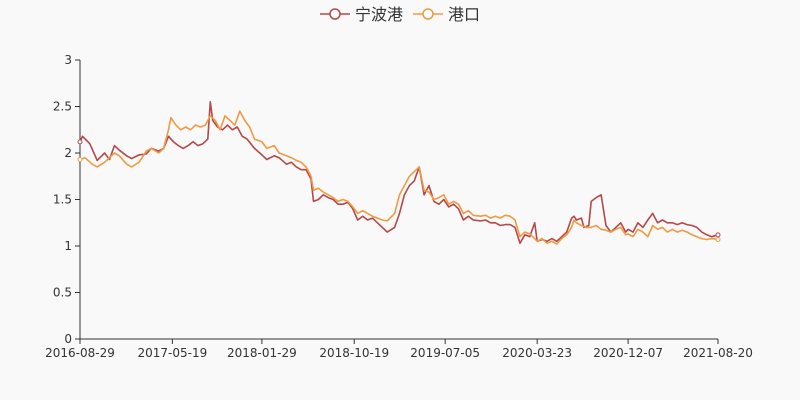 This screenshot has width=800, height=400. What do you see at coordinates (68, 339) in the screenshot?
I see `y-tick-label: 0` at bounding box center [68, 339].